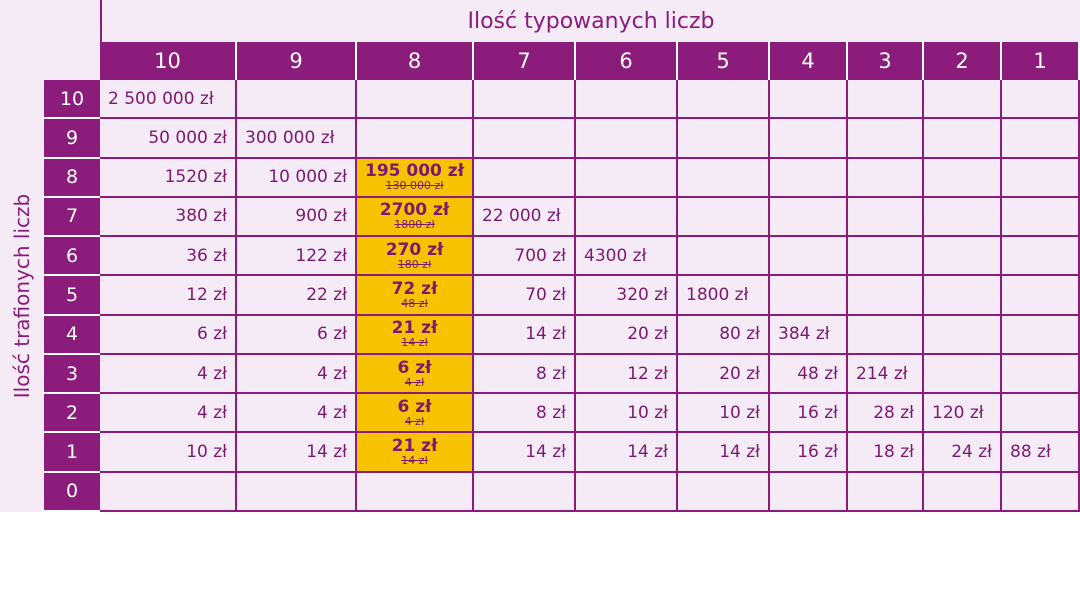 The height and width of the screenshot is (596, 1080). I want to click on prize-cell: 300 000 zł, so click(297, 139).